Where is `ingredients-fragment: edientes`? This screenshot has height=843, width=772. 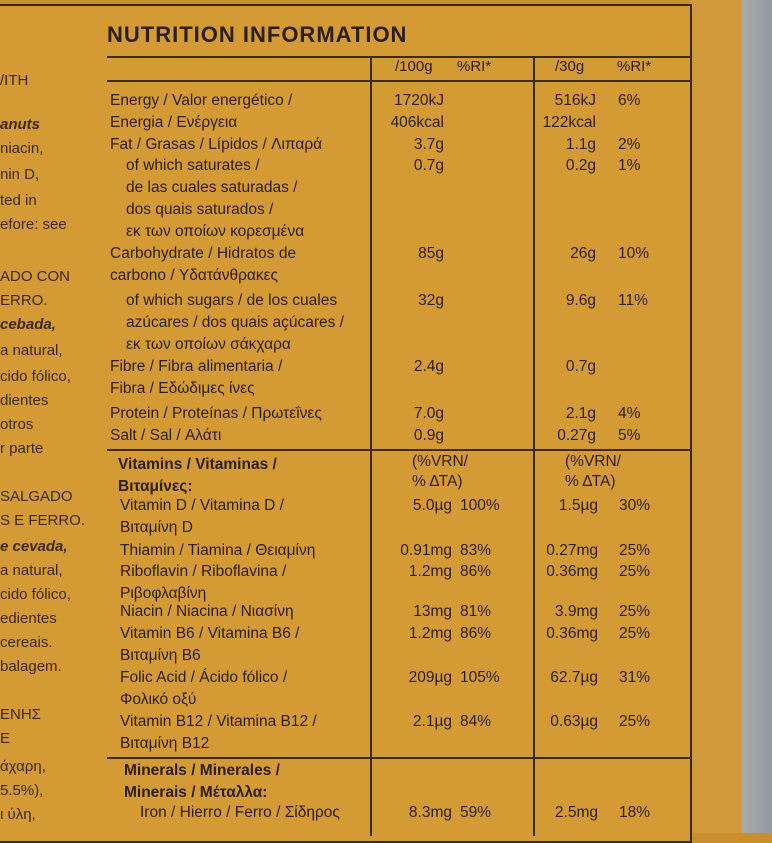 ingredients-fragment: edientes is located at coordinates (28, 618).